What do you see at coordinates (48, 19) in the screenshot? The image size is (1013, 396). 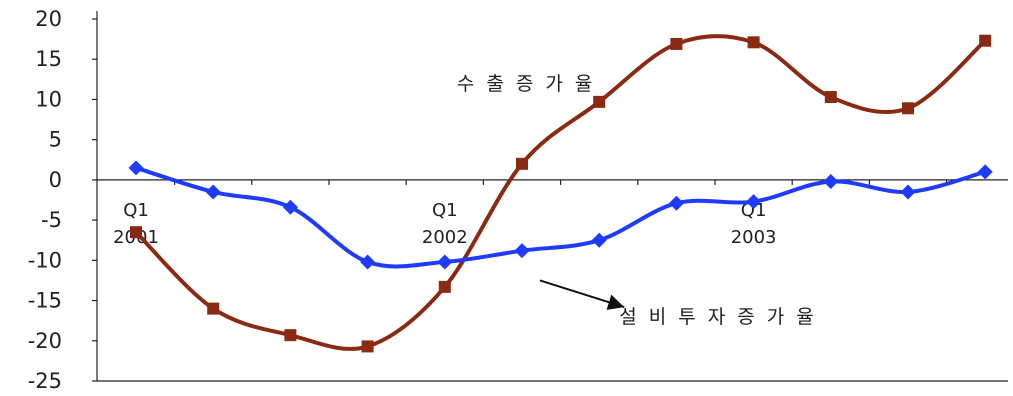 I see `y-tick-label: 20` at bounding box center [48, 19].